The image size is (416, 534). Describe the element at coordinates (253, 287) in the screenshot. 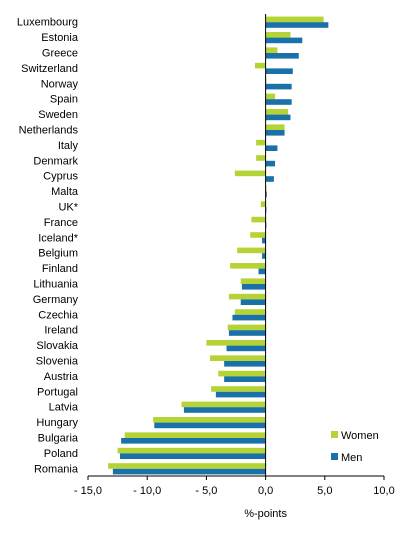

I see `bar-men-lithuania` at that location.